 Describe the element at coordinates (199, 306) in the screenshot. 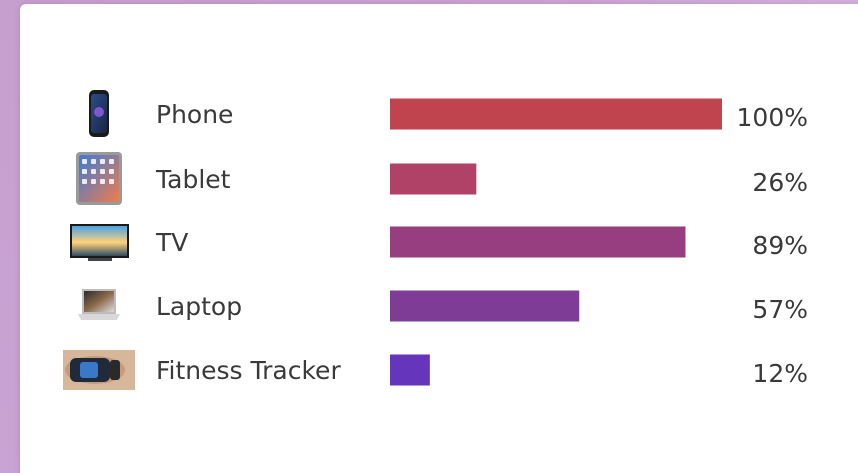

I see `category-label: Laptop` at that location.